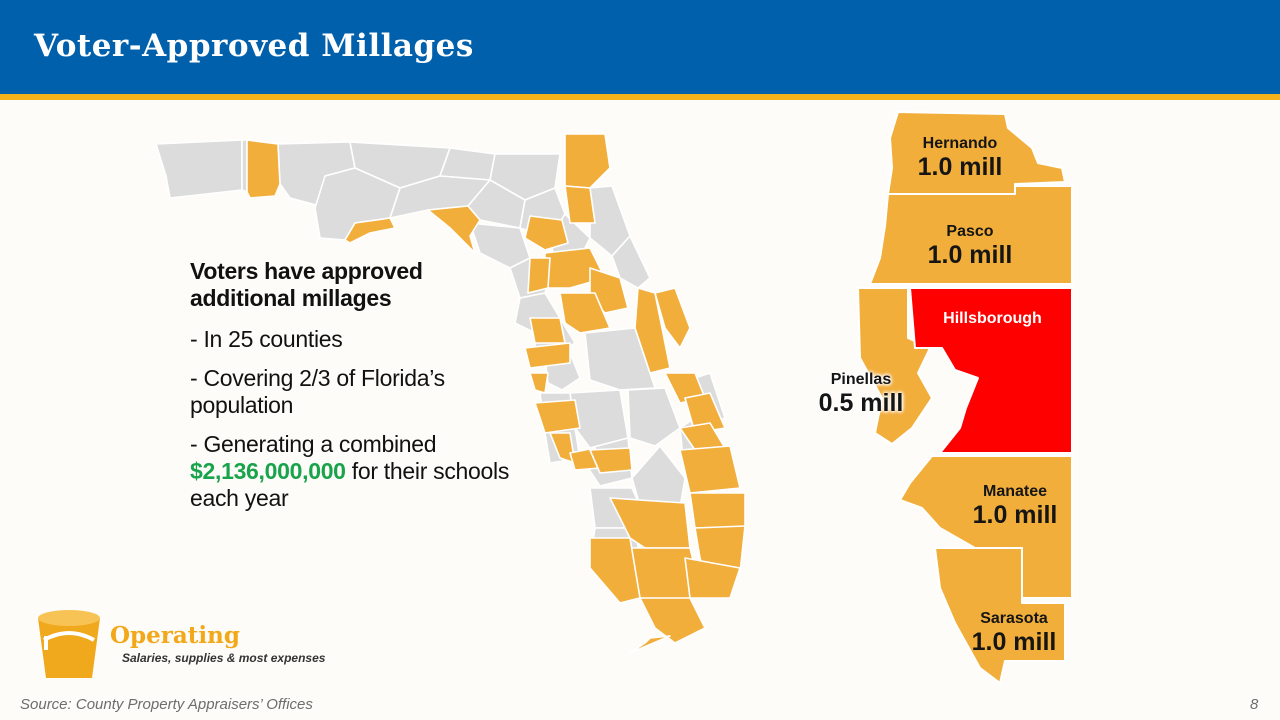  Describe the element at coordinates (960, 143) in the screenshot. I see `county-name: Hernando` at that location.